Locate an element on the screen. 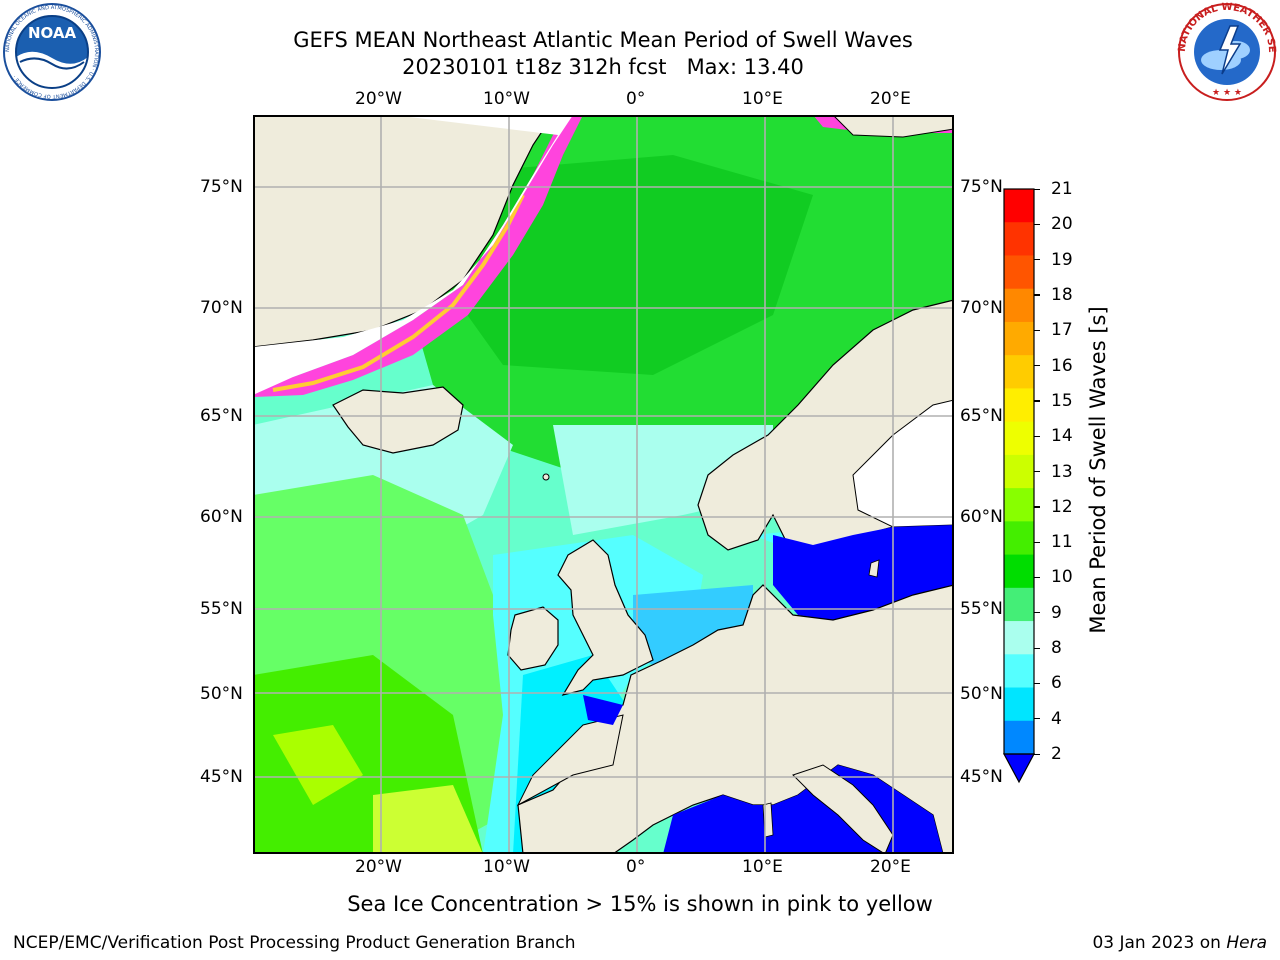 The image size is (1280, 960). lon-label-bottom: 10°W is located at coordinates (506, 867).